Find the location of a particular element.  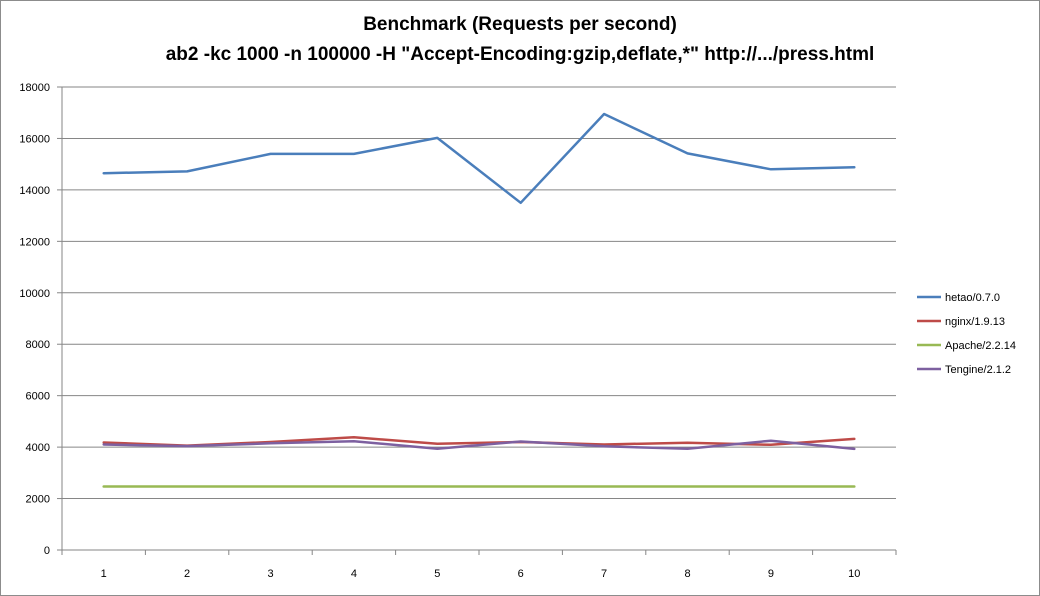

y-tick-label: 2000 is located at coordinates (38, 500).